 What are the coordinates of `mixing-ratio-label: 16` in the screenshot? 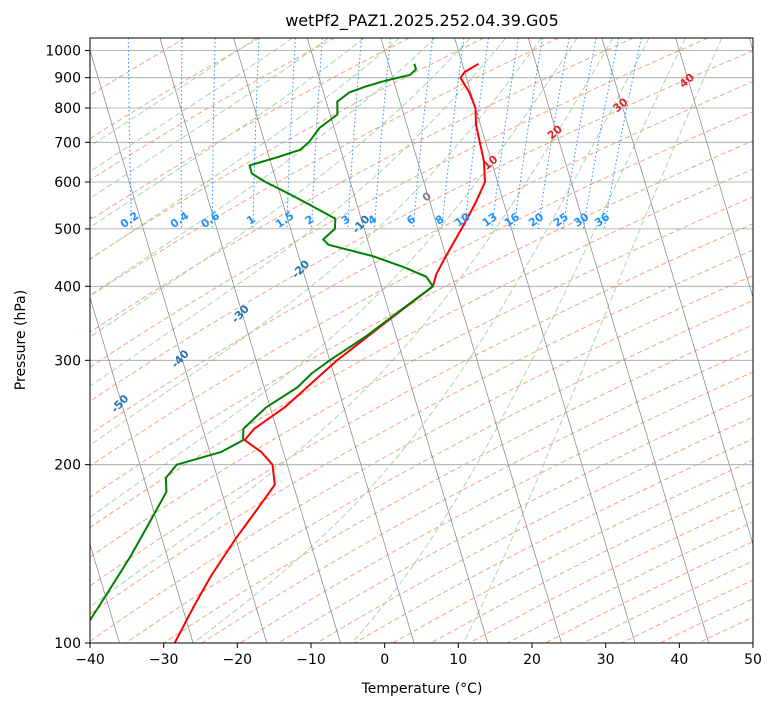 It's located at (512, 220).